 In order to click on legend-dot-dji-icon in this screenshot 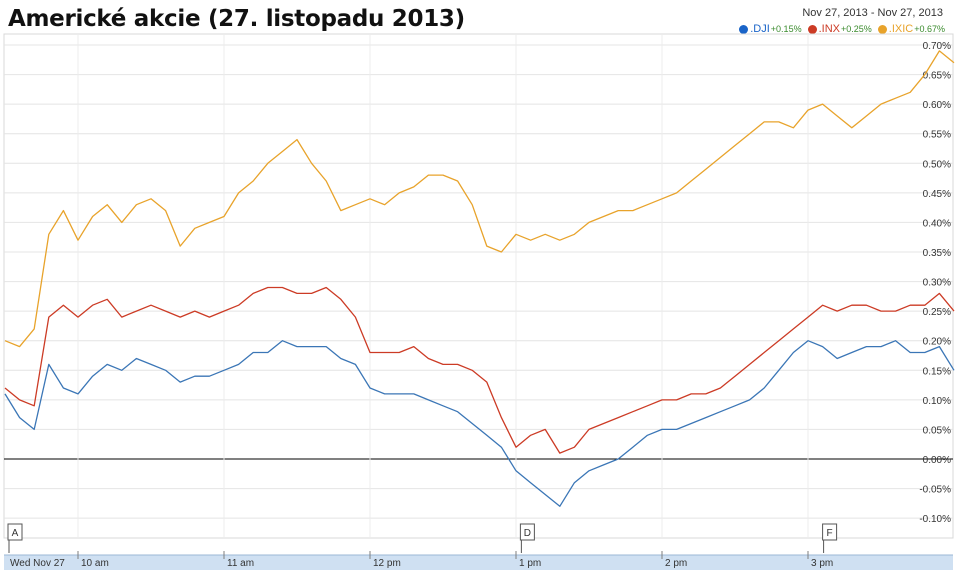, I will do `click(744, 29)`.